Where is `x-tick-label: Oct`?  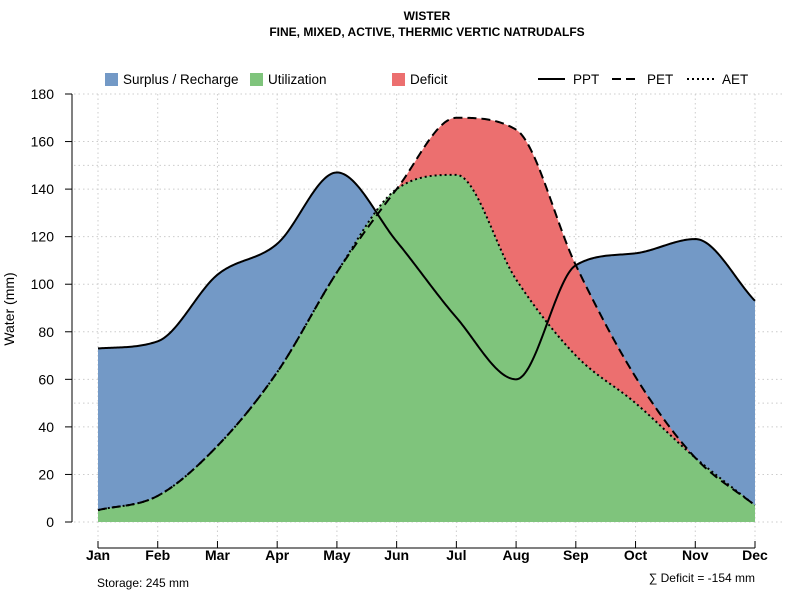 x-tick-label: Oct is located at coordinates (636, 555).